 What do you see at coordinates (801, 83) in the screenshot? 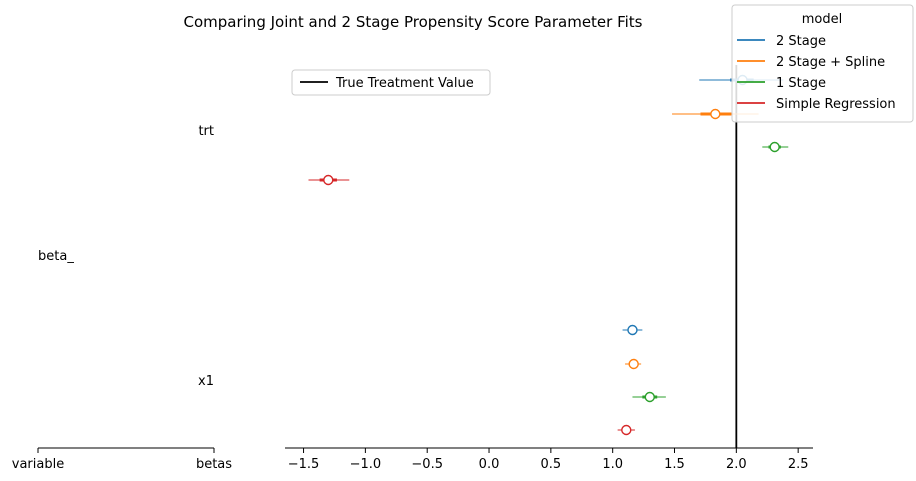
I see `legend-entry-label: 1 Stage` at bounding box center [801, 83].